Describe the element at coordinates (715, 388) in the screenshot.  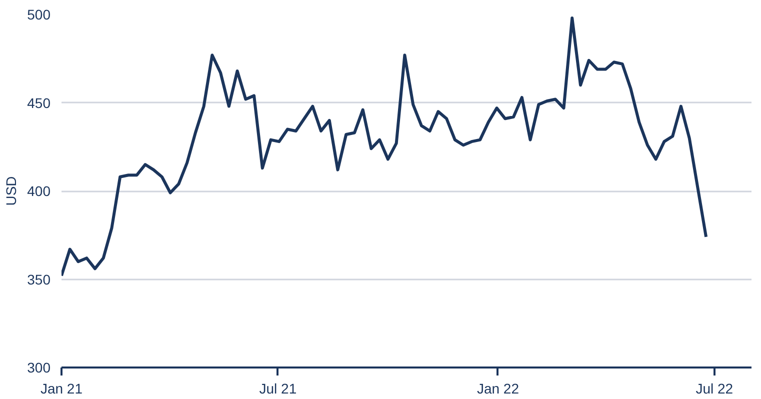
I see `x-tick-label: Jul 22` at that location.